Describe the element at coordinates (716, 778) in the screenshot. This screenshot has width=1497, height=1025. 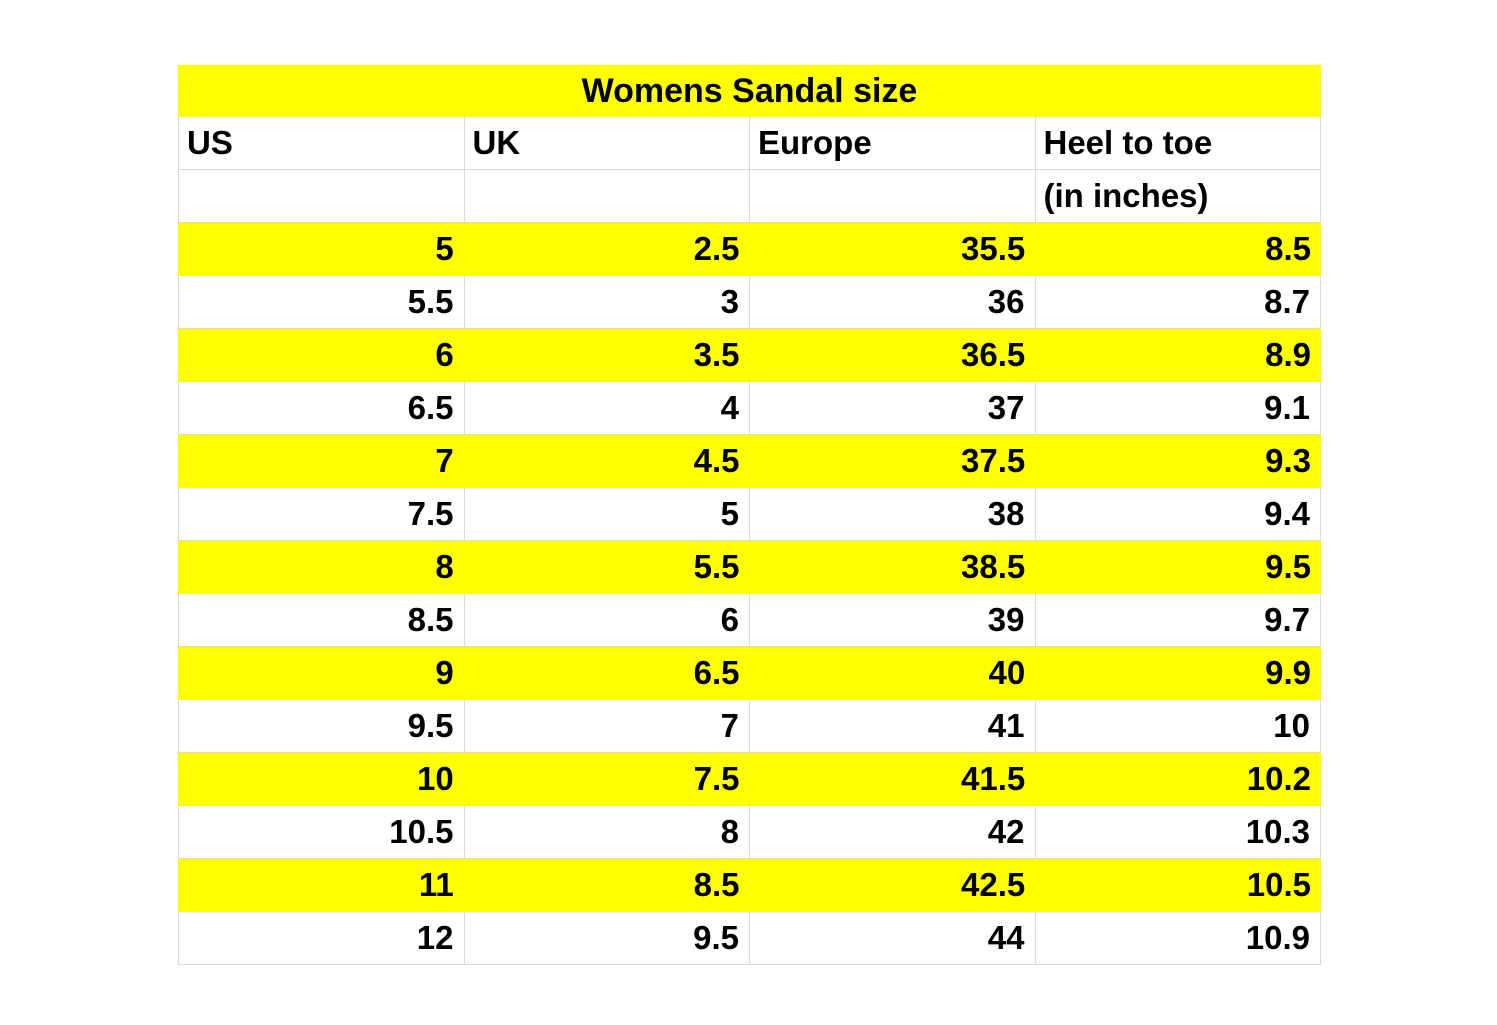
I see `table-cell-uk: 7.5` at that location.